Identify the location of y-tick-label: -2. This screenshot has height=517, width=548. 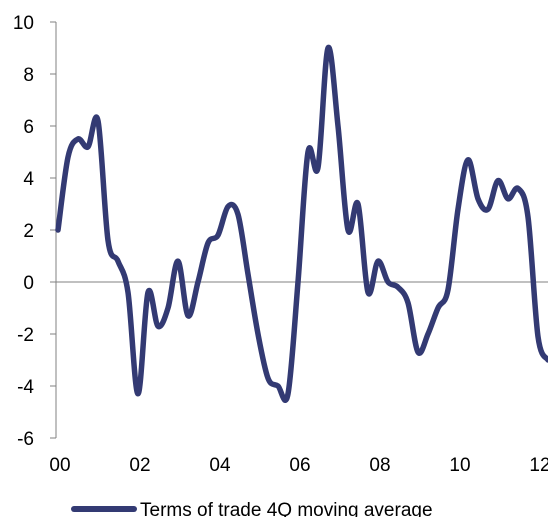
(25, 335).